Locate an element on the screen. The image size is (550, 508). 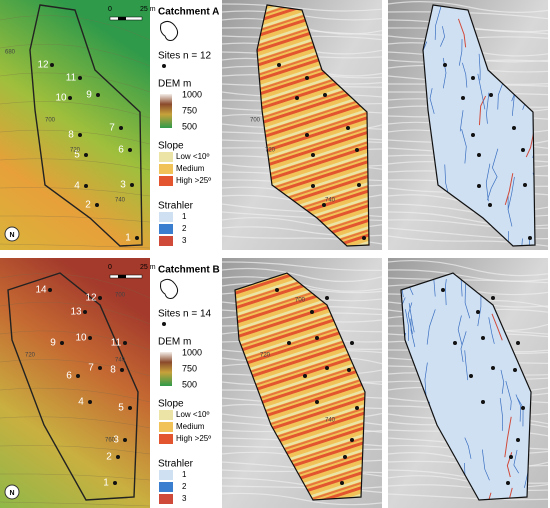
scale-label: 0 is located at coordinates (110, 267).